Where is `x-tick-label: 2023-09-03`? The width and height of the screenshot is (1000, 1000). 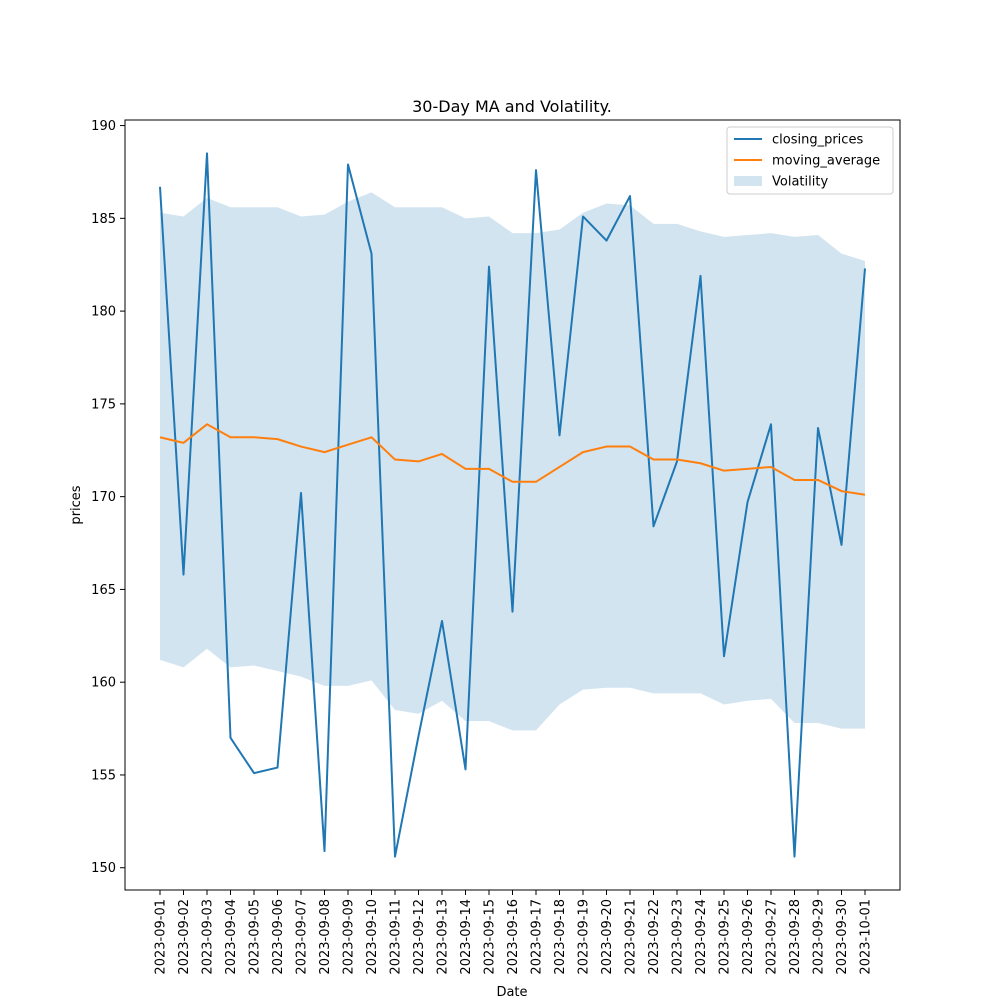 x-tick-label: 2023-09-03 is located at coordinates (208, 937).